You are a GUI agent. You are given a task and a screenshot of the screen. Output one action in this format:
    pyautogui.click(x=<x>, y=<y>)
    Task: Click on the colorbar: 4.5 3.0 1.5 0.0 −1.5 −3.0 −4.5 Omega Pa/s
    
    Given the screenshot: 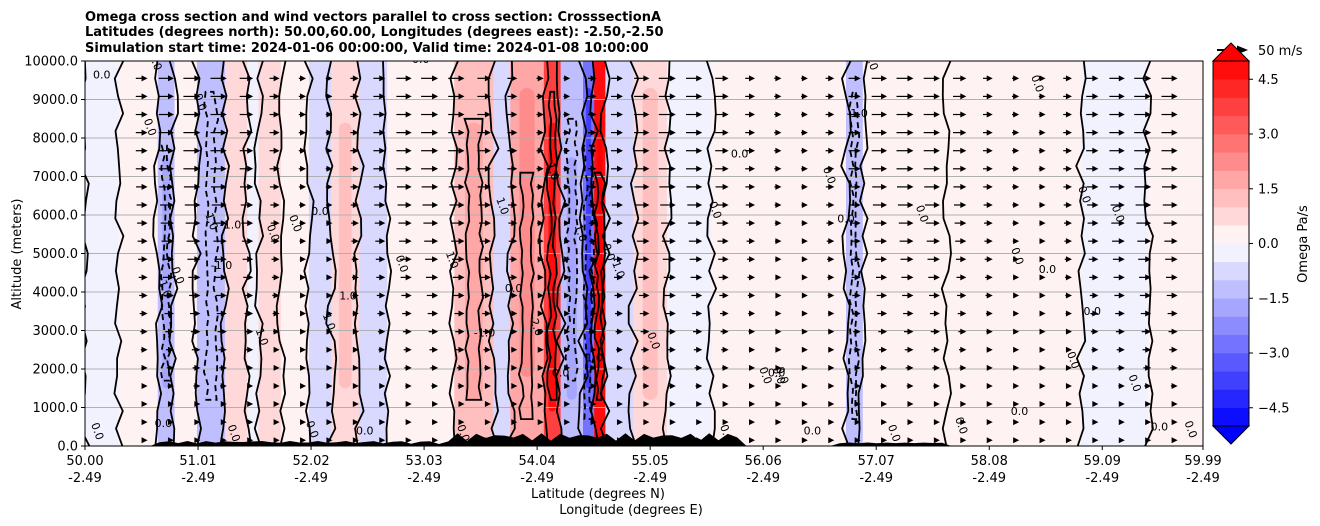 What is the action you would take?
    pyautogui.click(x=1261, y=243)
    